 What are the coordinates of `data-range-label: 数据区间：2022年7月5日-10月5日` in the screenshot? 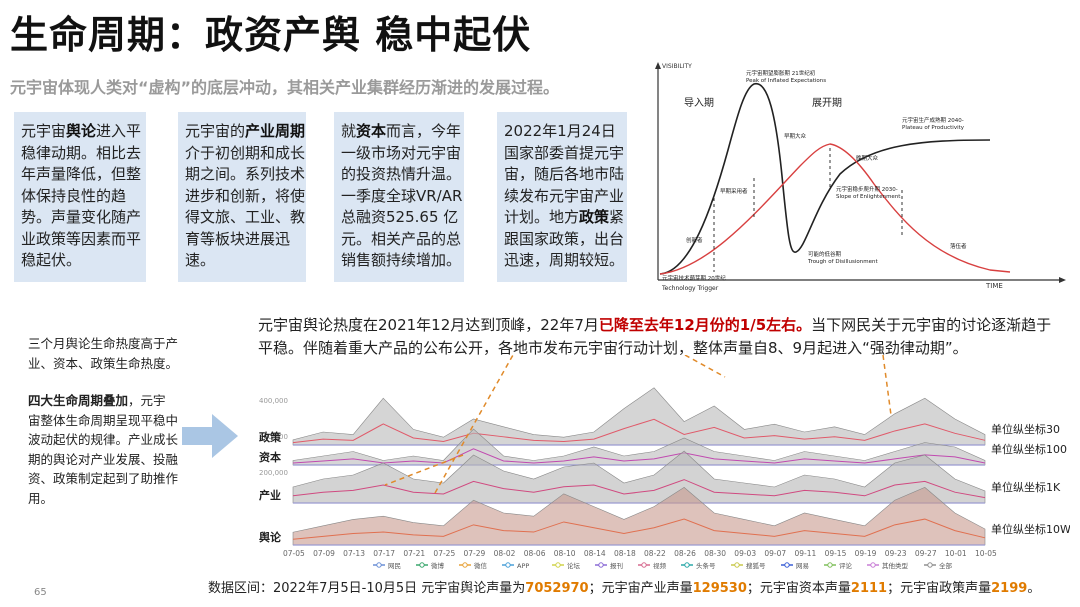 It's located at (313, 588).